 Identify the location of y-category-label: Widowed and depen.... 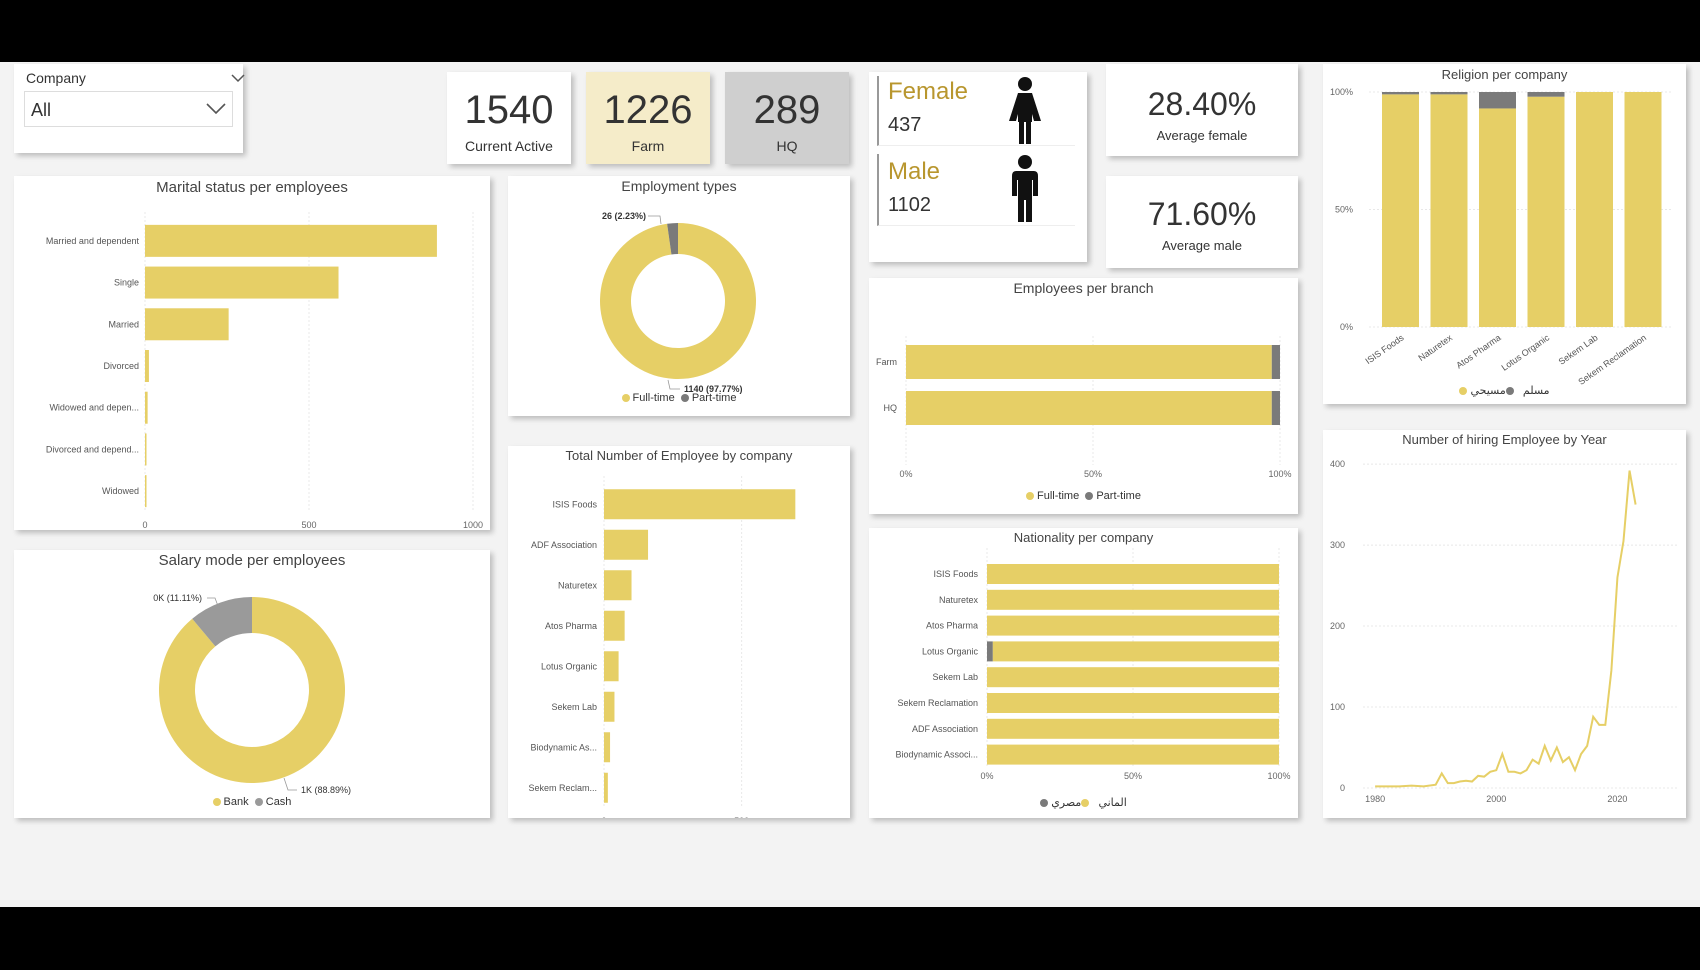
(94, 408).